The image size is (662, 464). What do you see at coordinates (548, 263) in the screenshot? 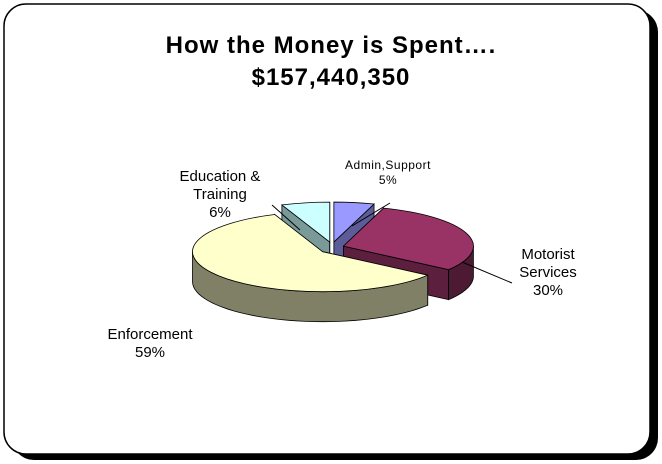
I see `category-label: Motorist Services` at bounding box center [548, 263].